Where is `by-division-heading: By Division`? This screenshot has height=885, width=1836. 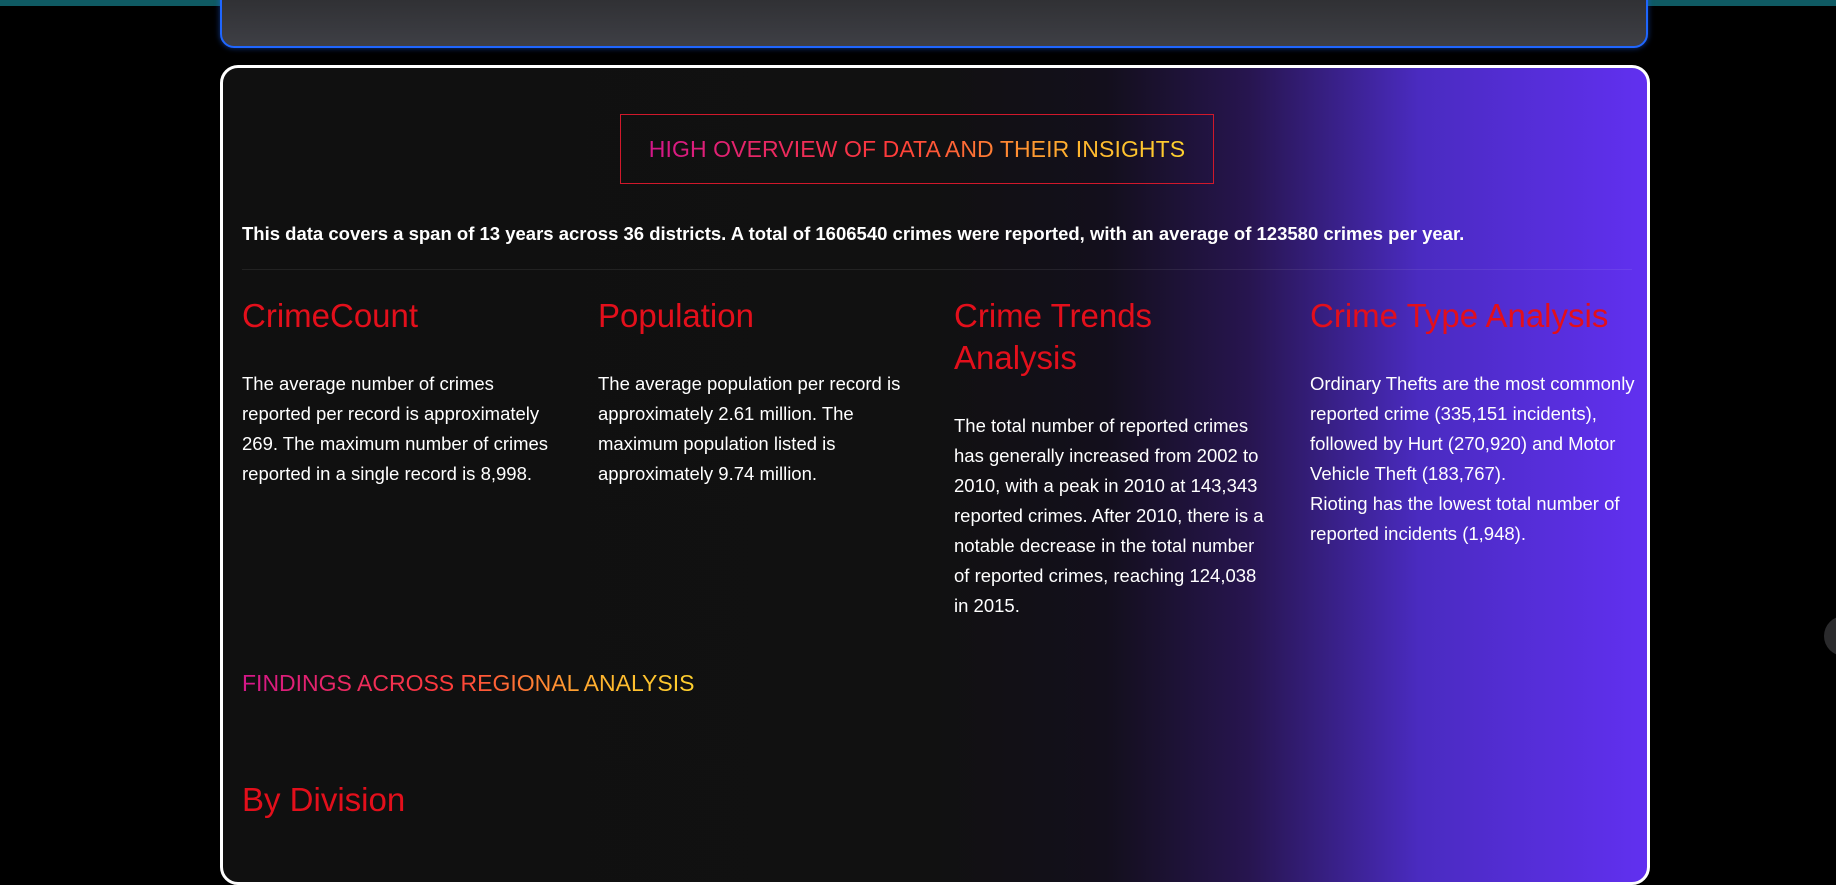
by-division-heading: By Division is located at coordinates (324, 799).